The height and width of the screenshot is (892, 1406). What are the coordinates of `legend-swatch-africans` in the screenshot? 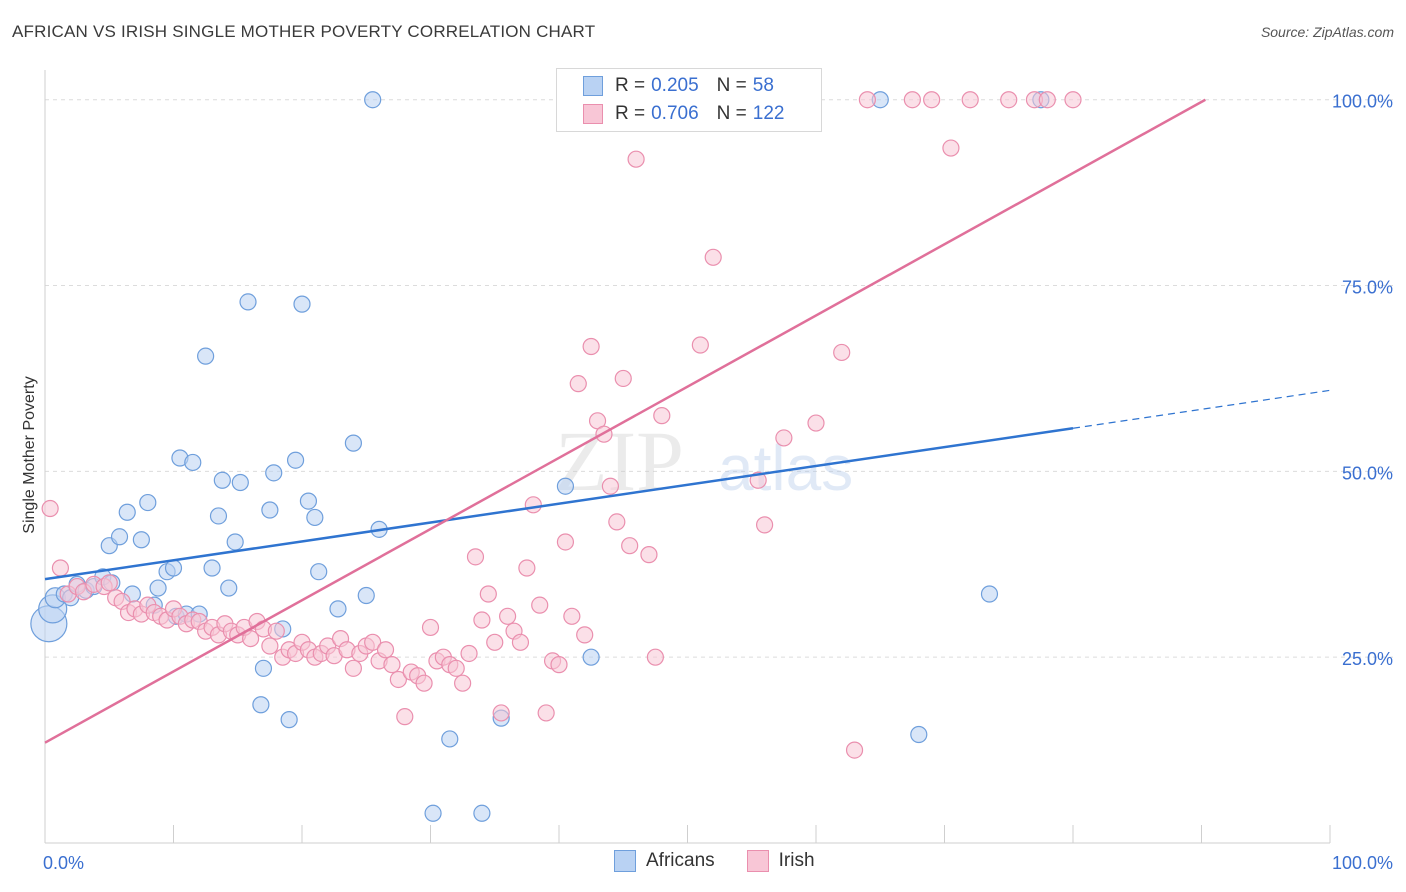 It's located at (593, 86).